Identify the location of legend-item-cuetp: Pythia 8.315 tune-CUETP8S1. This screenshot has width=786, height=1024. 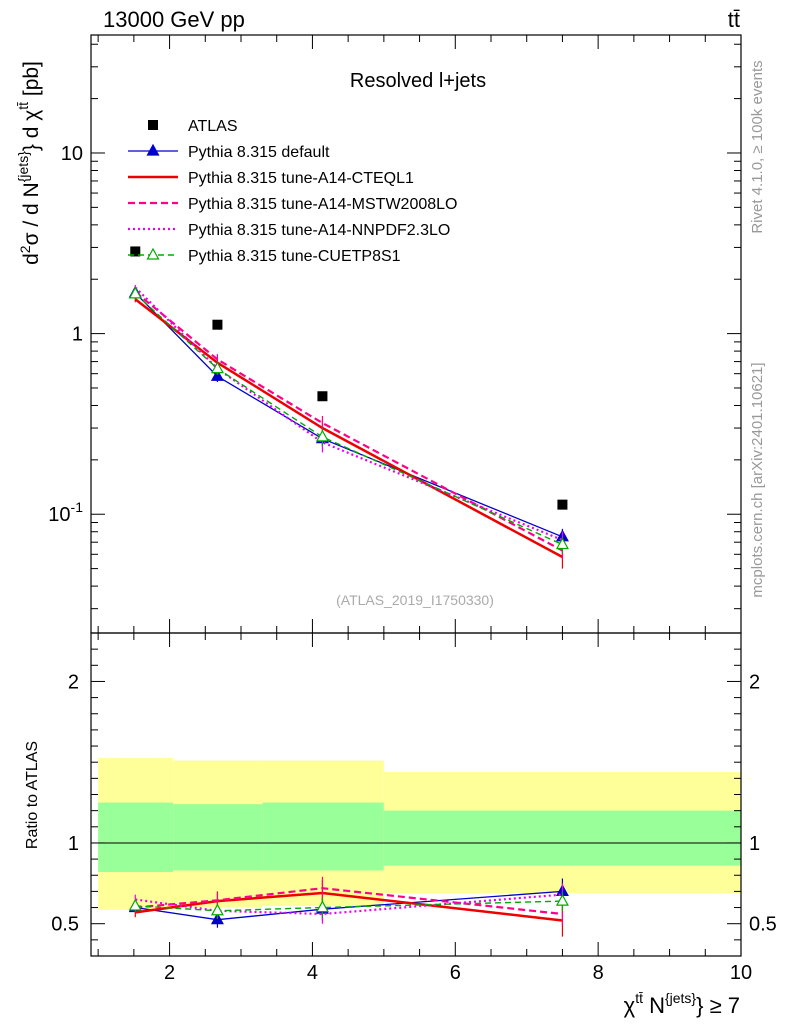
(264, 256).